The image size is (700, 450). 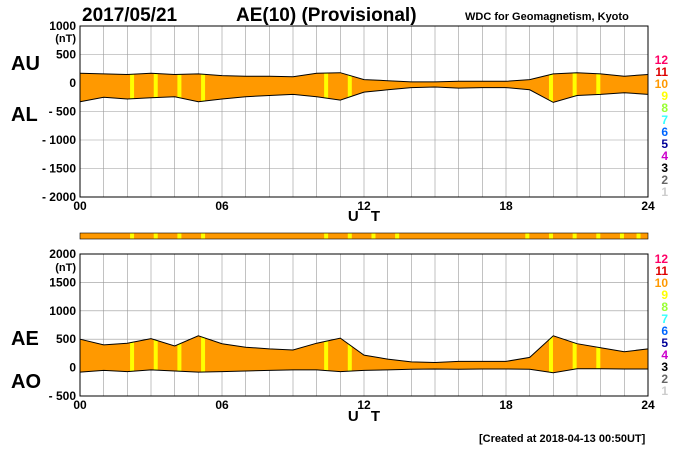 What do you see at coordinates (62, 282) in the screenshot?
I see `y-tick-label: 1500` at bounding box center [62, 282].